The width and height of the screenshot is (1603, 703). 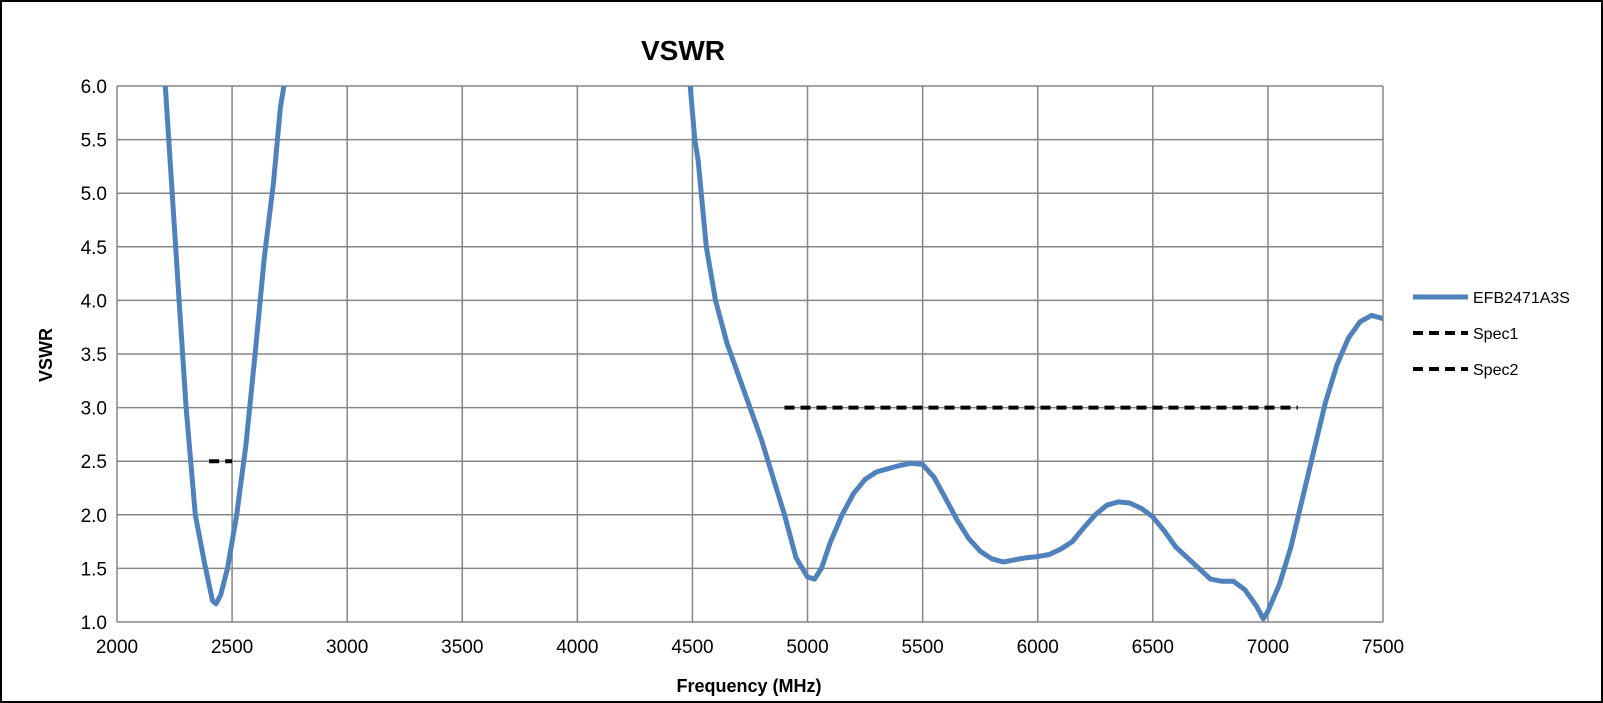 What do you see at coordinates (94, 87) in the screenshot?
I see `y-tick-label: 6.0` at bounding box center [94, 87].